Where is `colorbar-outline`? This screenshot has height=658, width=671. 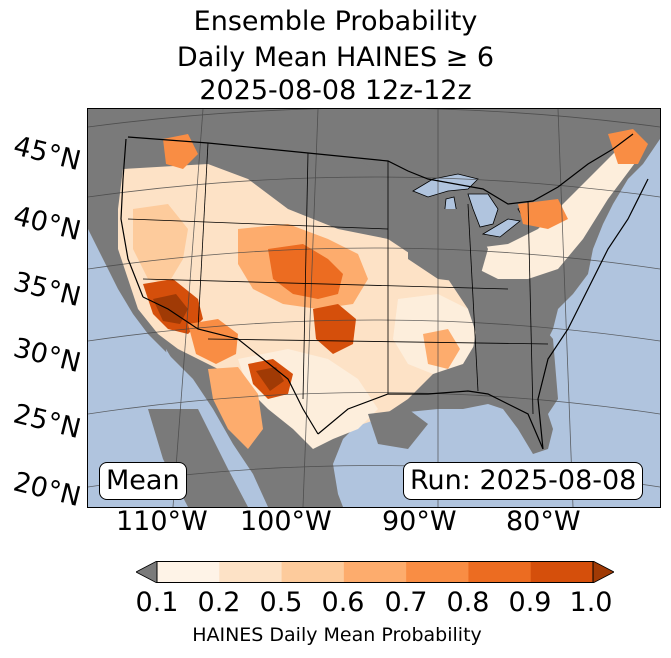 colorbar-outline is located at coordinates (375, 572).